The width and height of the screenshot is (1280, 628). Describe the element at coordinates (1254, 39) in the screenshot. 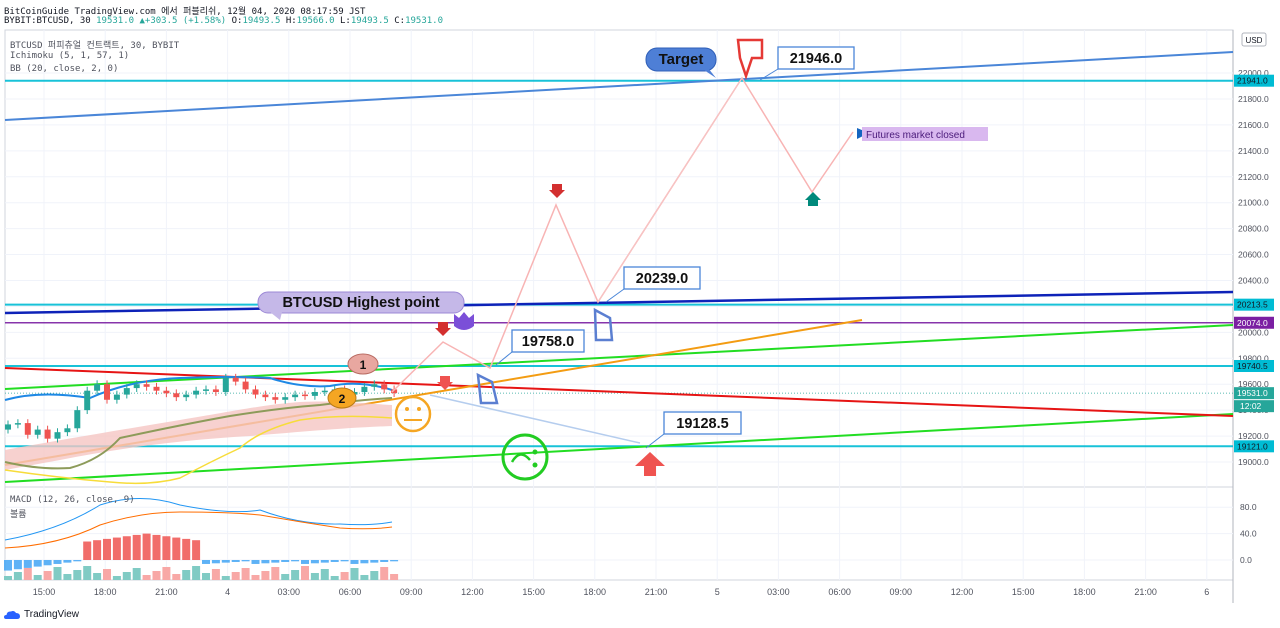

I see `currency-badge` at that location.